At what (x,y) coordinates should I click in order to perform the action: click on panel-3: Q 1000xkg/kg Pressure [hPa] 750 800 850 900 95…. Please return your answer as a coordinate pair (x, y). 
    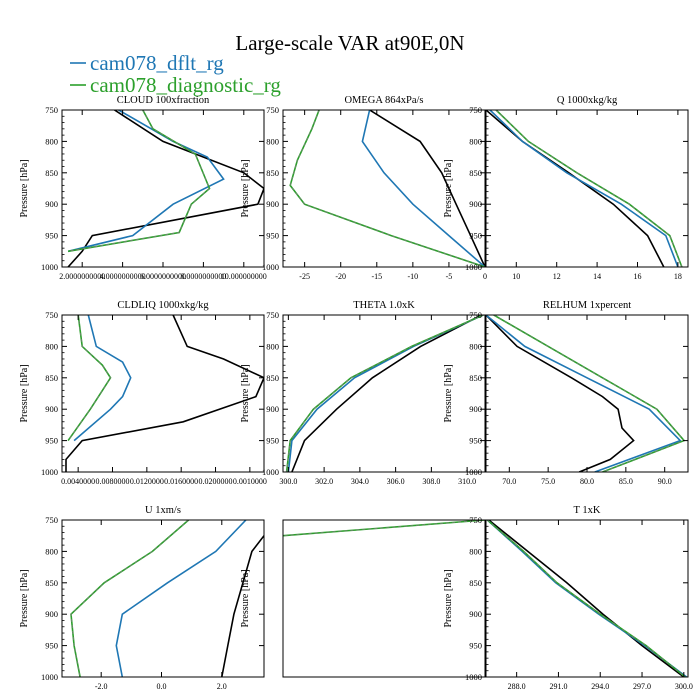
    Looking at the image, I should click on (566, 188).